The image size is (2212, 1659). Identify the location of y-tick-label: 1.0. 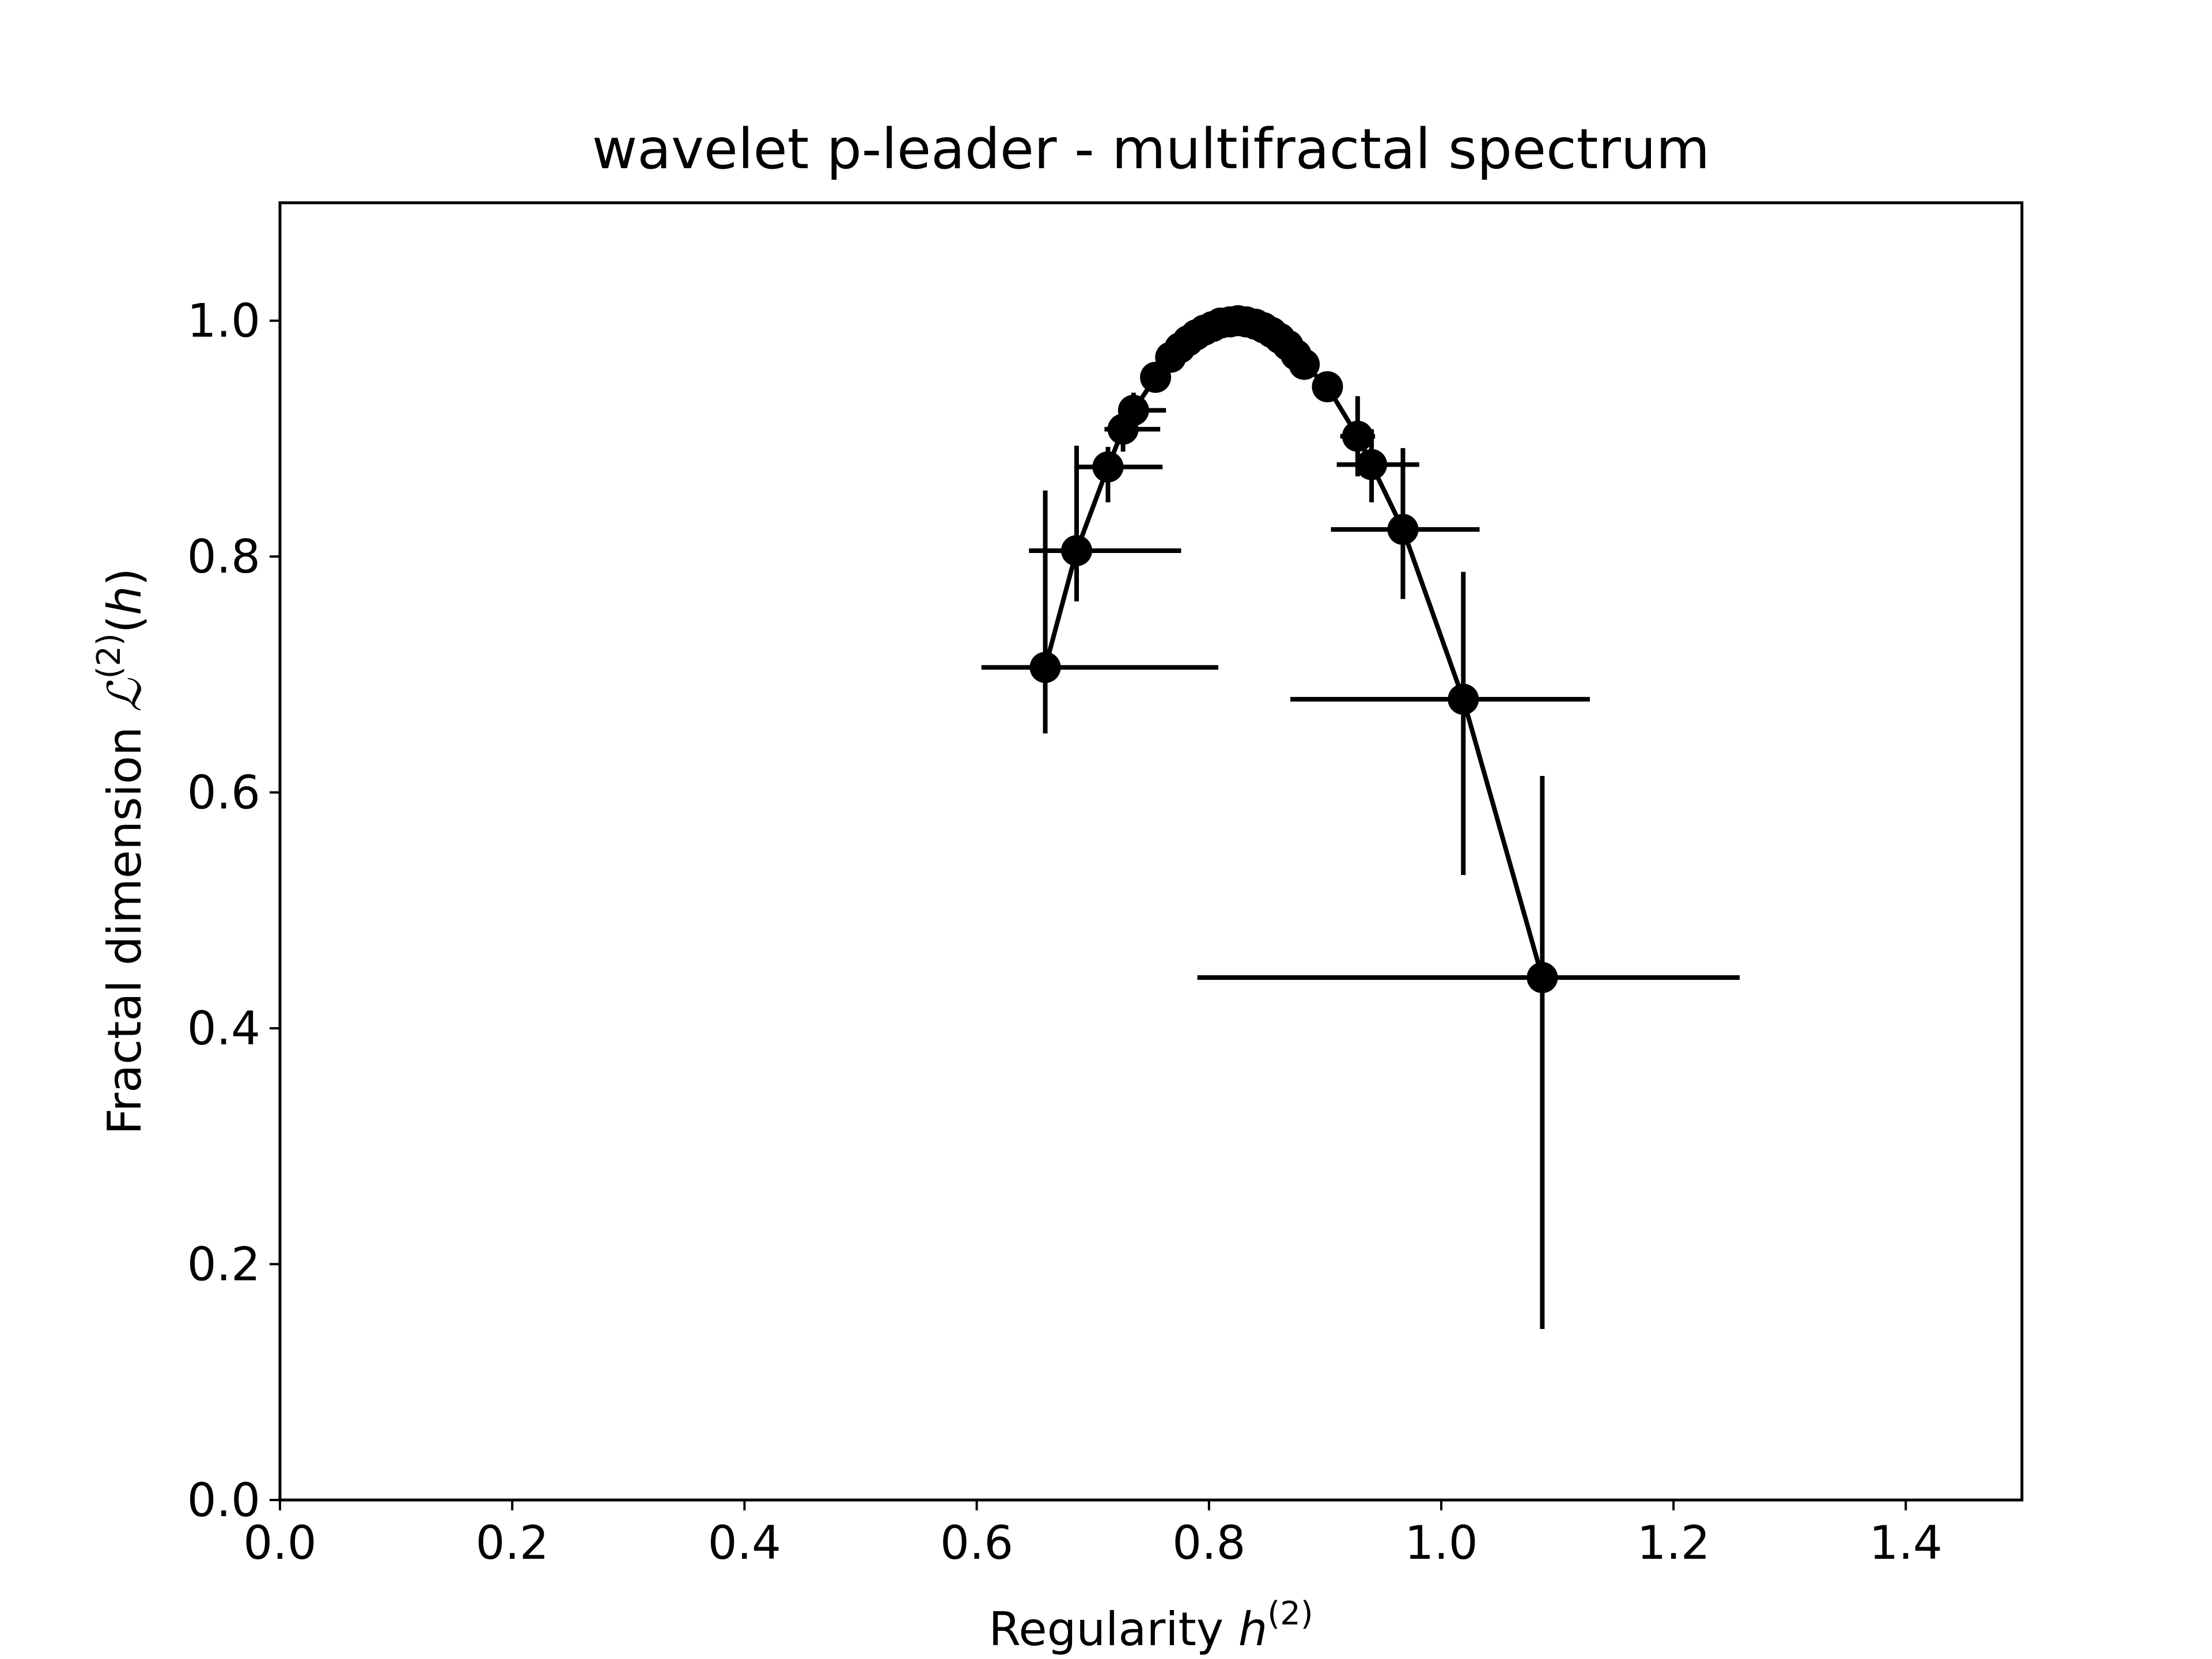
(223, 321).